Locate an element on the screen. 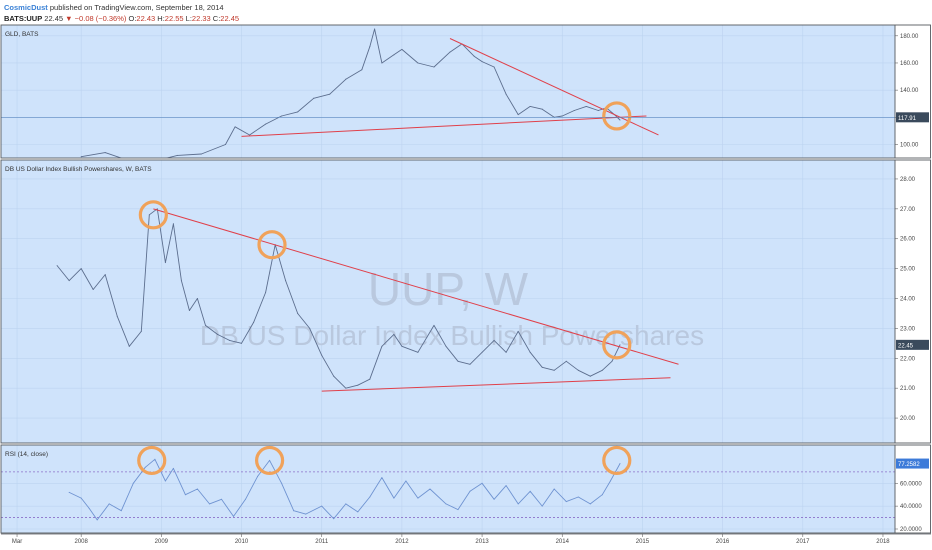  close-label: C: is located at coordinates (216, 18).